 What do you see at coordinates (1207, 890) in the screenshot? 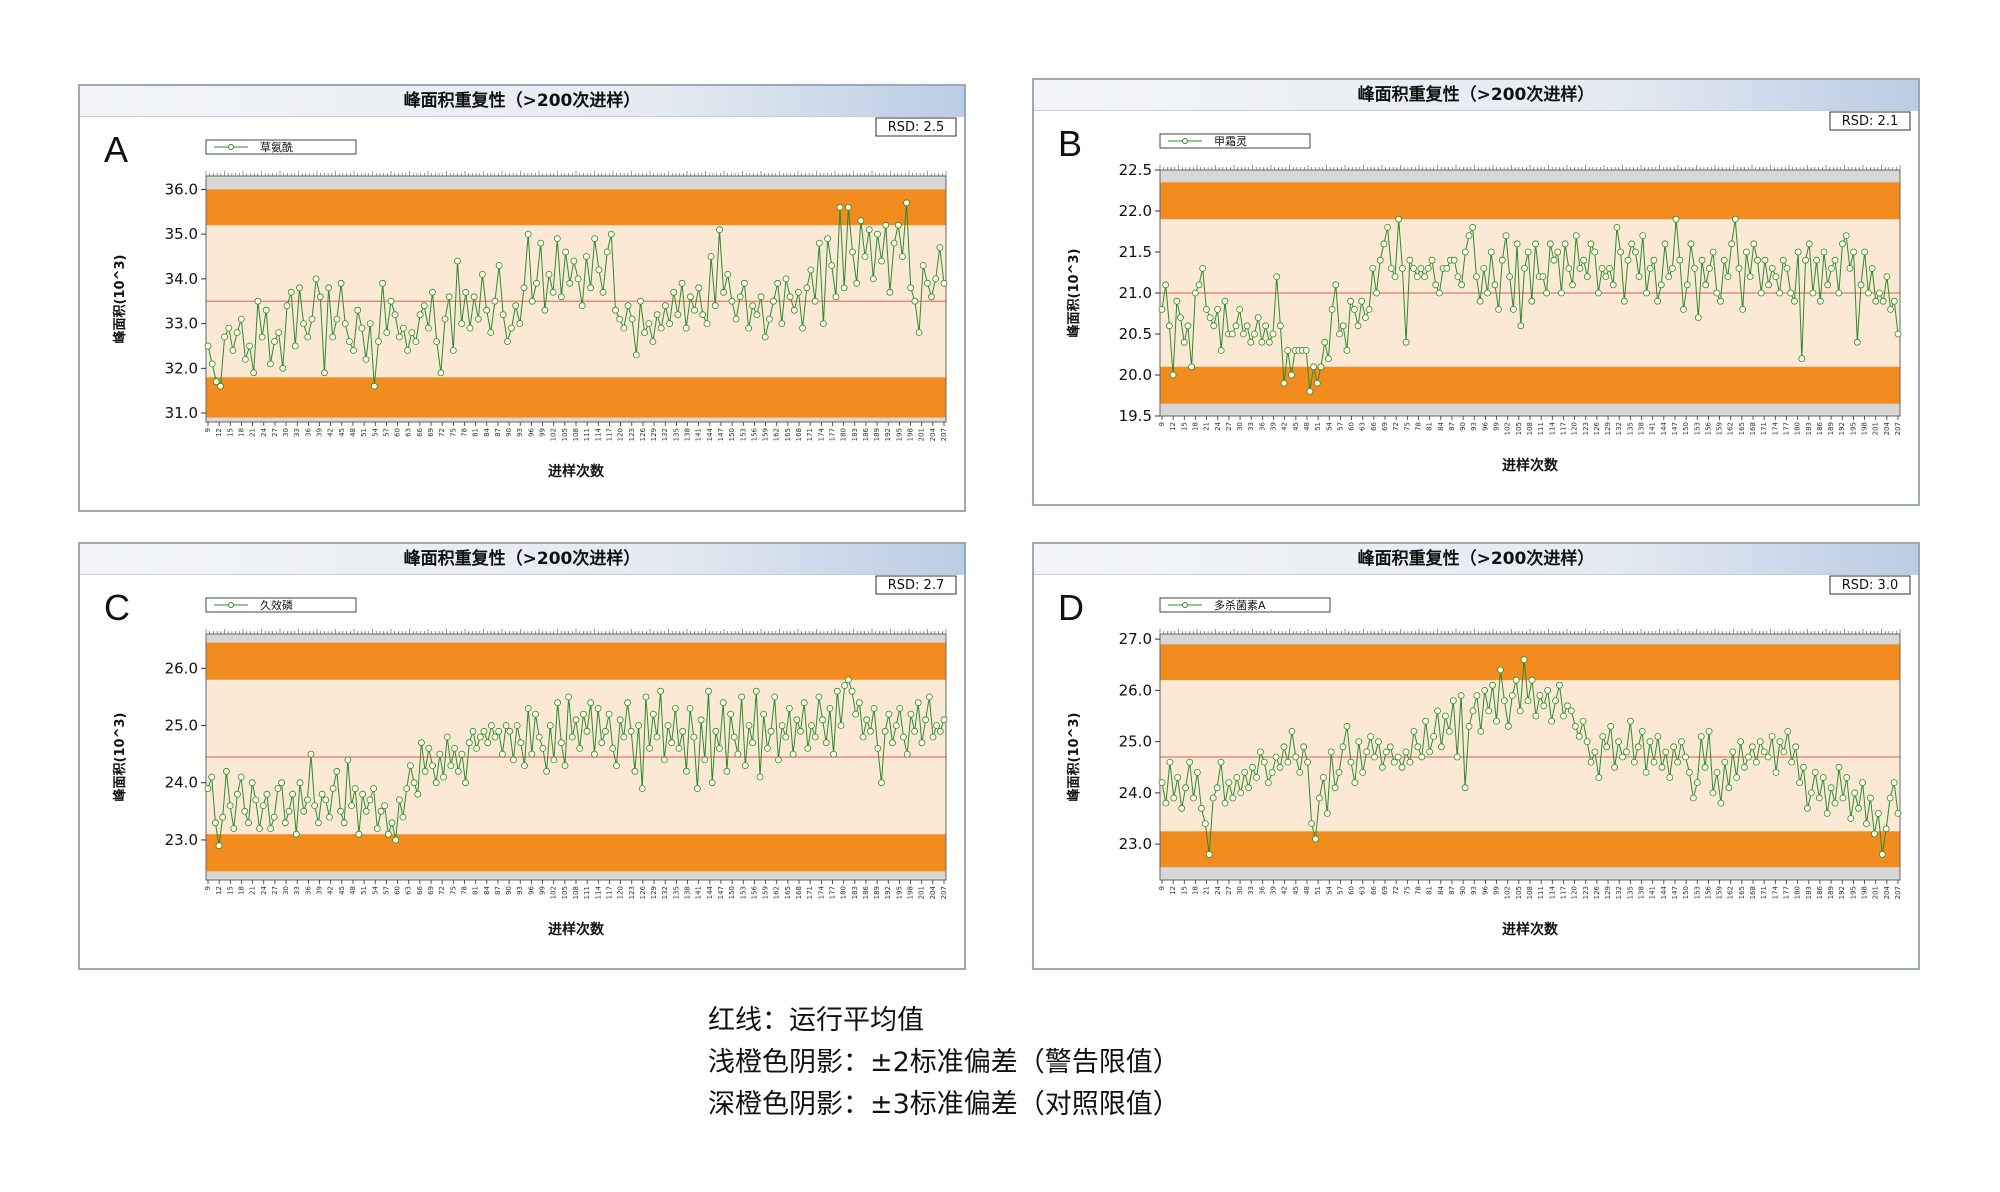
I see `x-tick-label: 21` at bounding box center [1207, 890].